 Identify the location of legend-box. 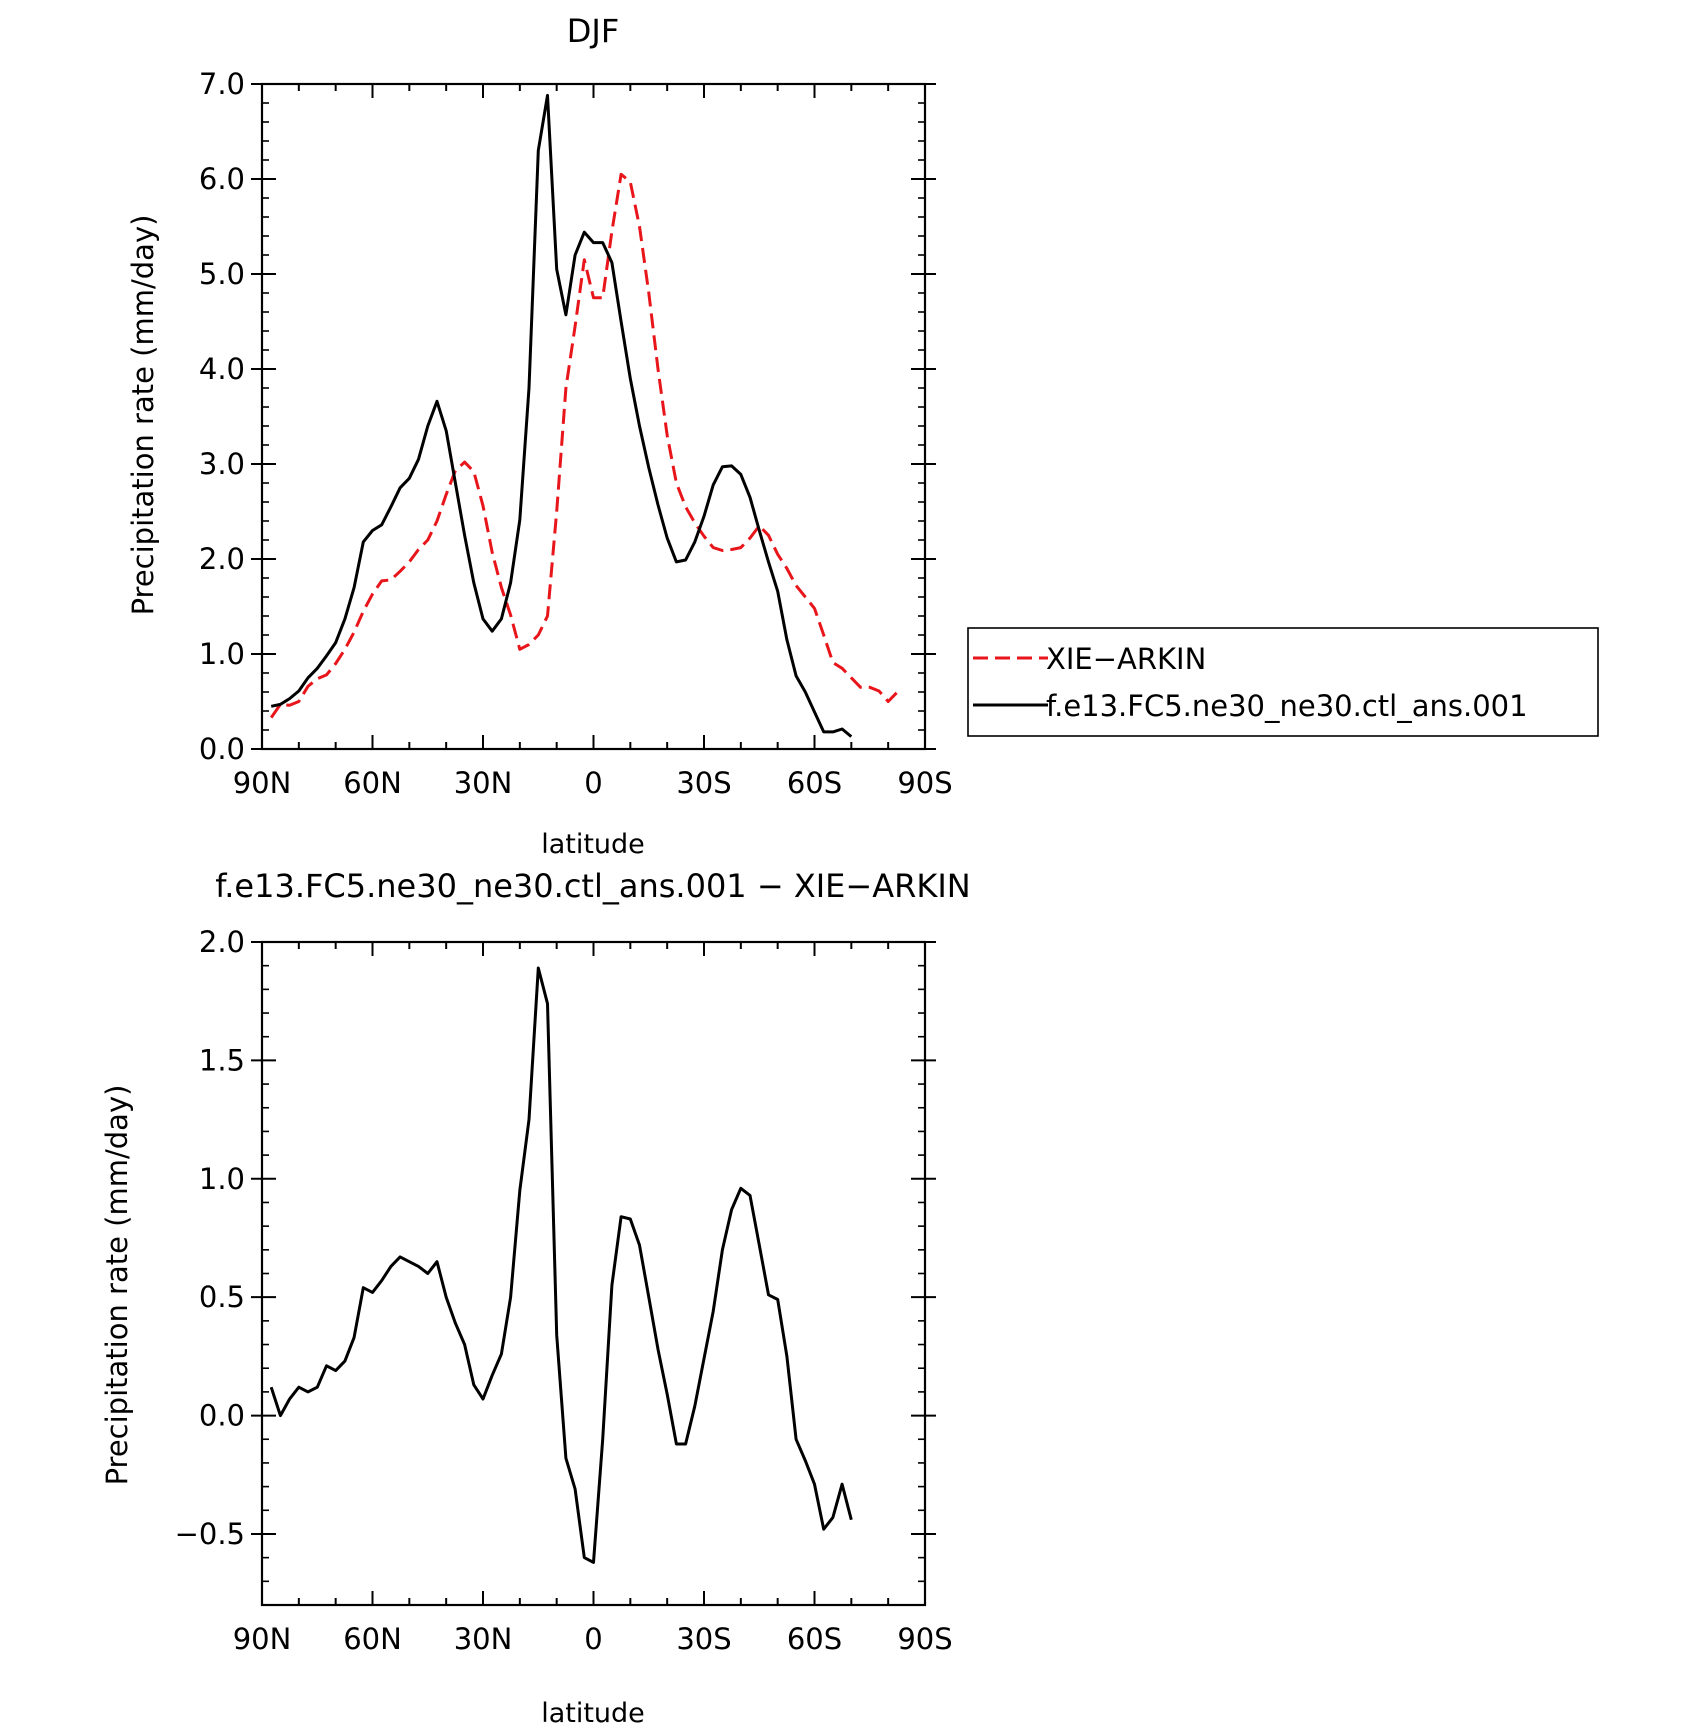
(1283, 682).